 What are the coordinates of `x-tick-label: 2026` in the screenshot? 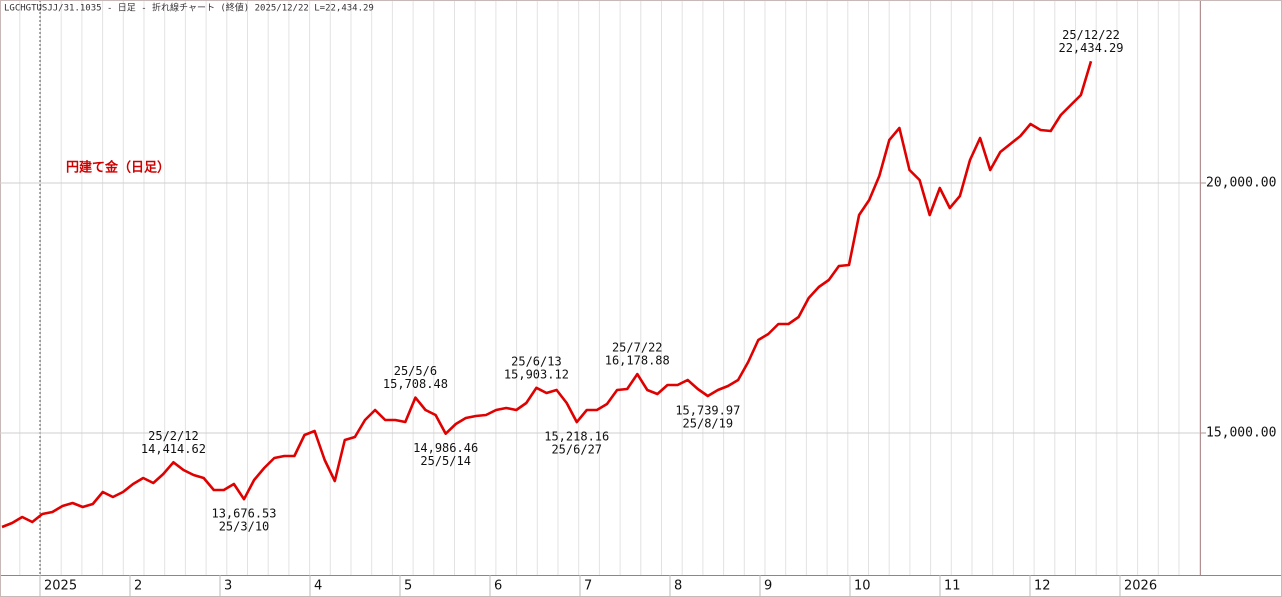 It's located at (1140, 586).